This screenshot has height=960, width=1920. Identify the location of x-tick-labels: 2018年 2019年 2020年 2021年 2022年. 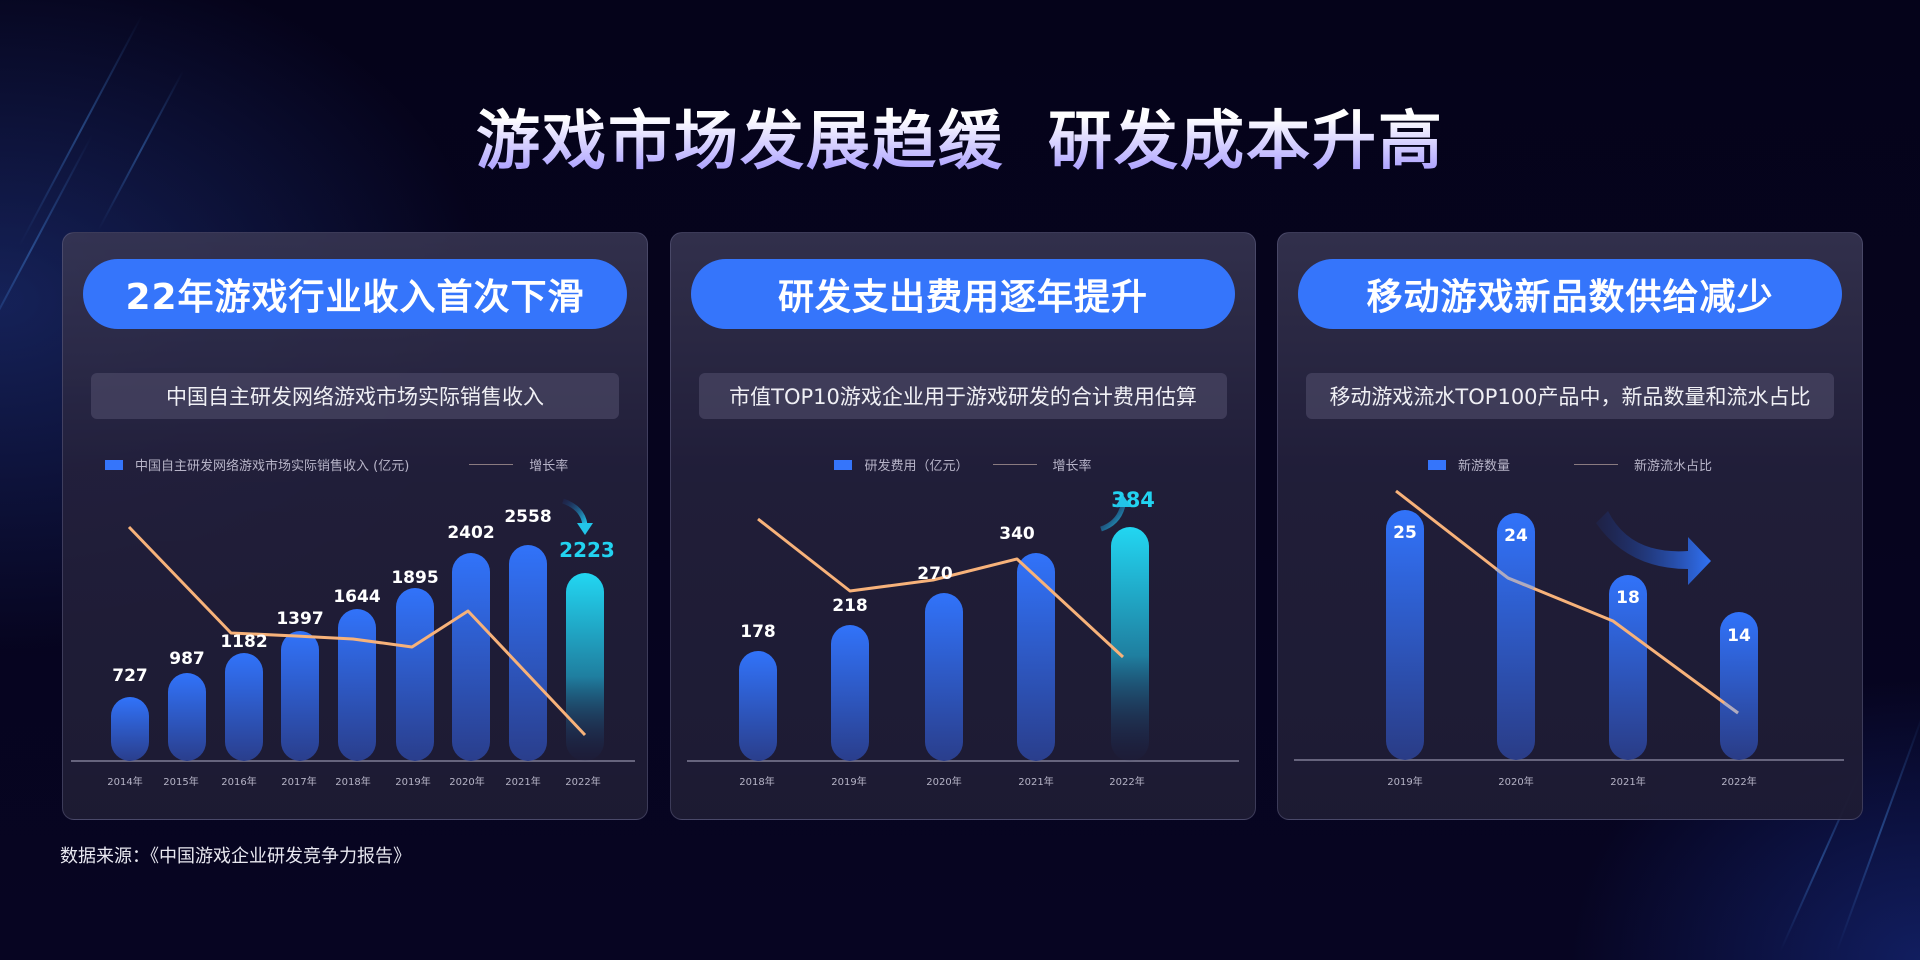
(941, 781).